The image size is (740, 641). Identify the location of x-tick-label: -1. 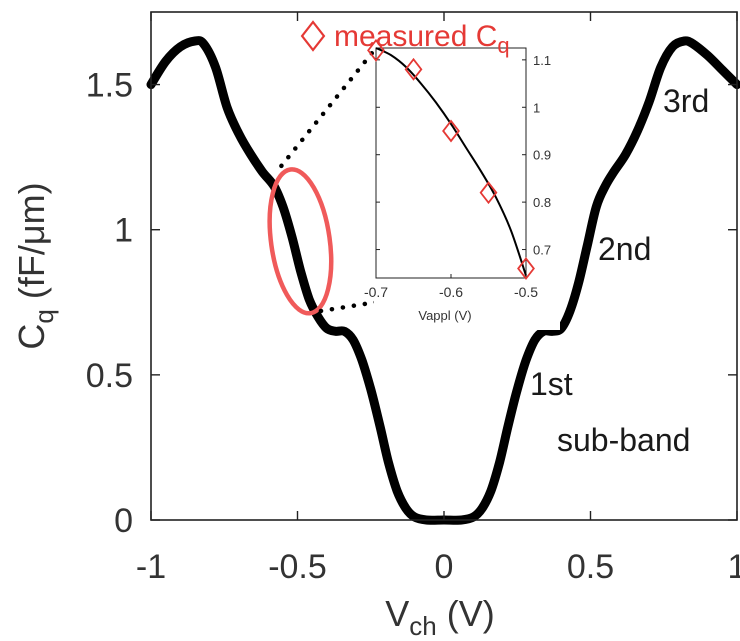
(151, 567).